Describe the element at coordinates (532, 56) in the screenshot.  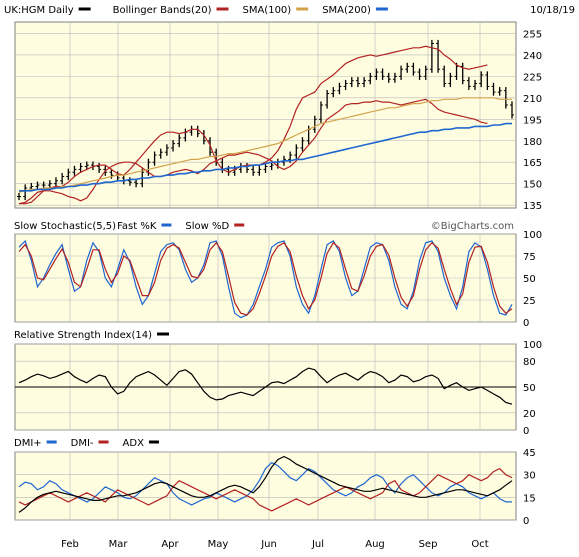
I see `price-panel-y-tick-label: 240` at that location.